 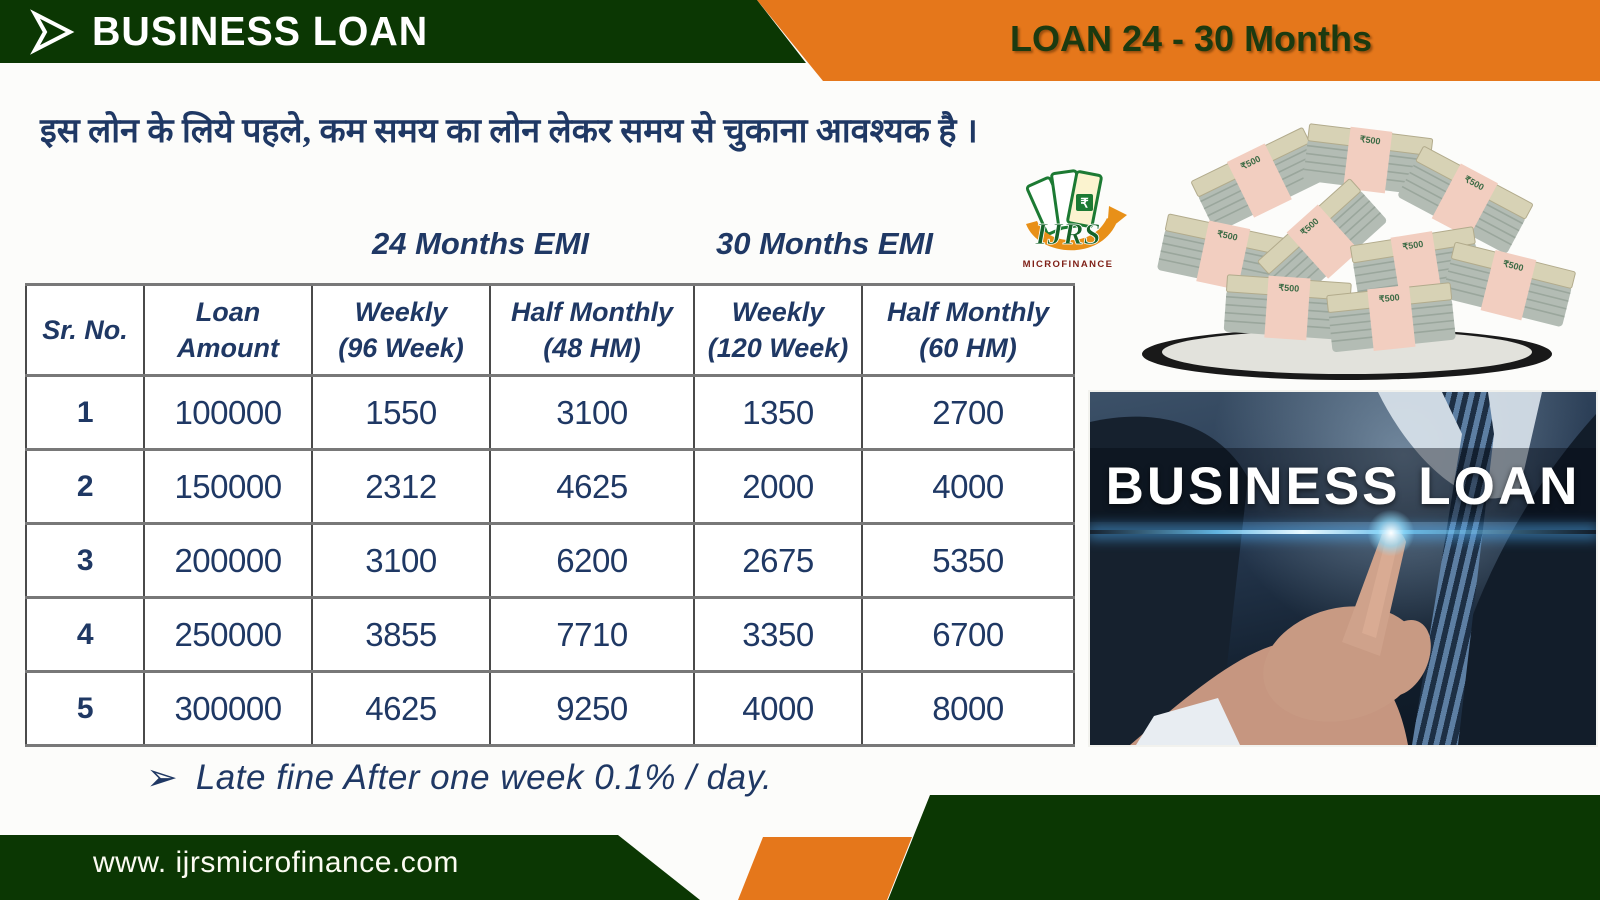 I want to click on photo-title-band, so click(x=1343, y=485).